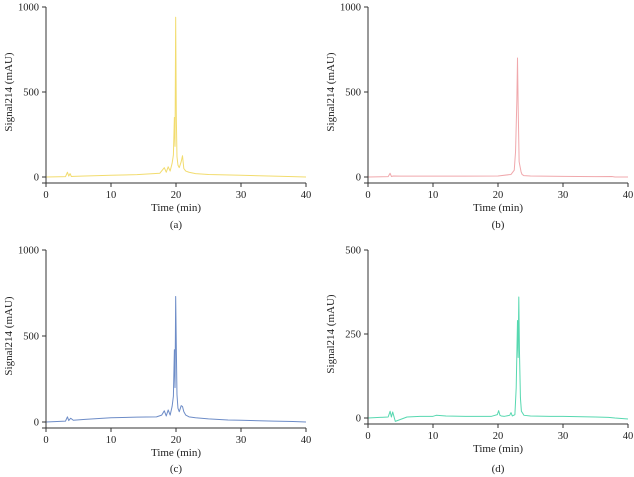  Describe the element at coordinates (498, 469) in the screenshot. I see `panel-label: (d)` at that location.